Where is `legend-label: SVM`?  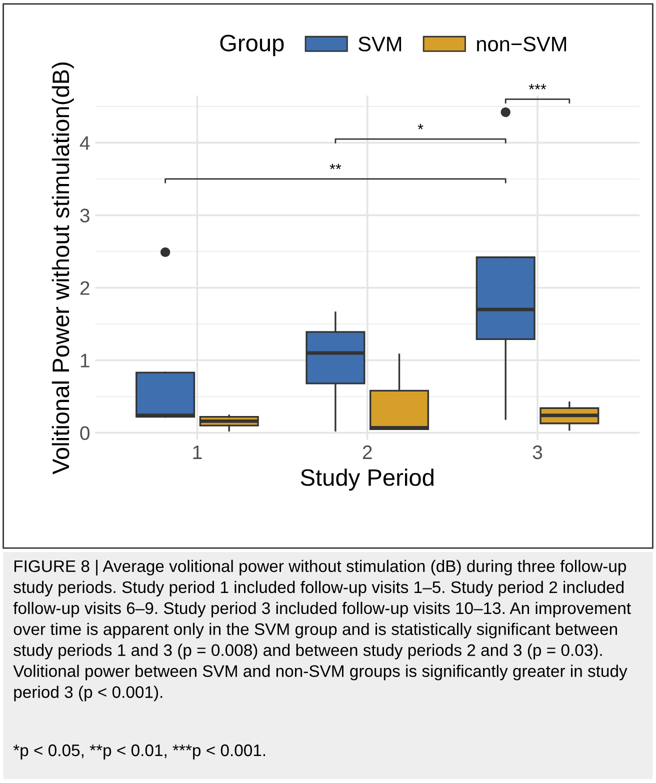 legend-label: SVM is located at coordinates (380, 44).